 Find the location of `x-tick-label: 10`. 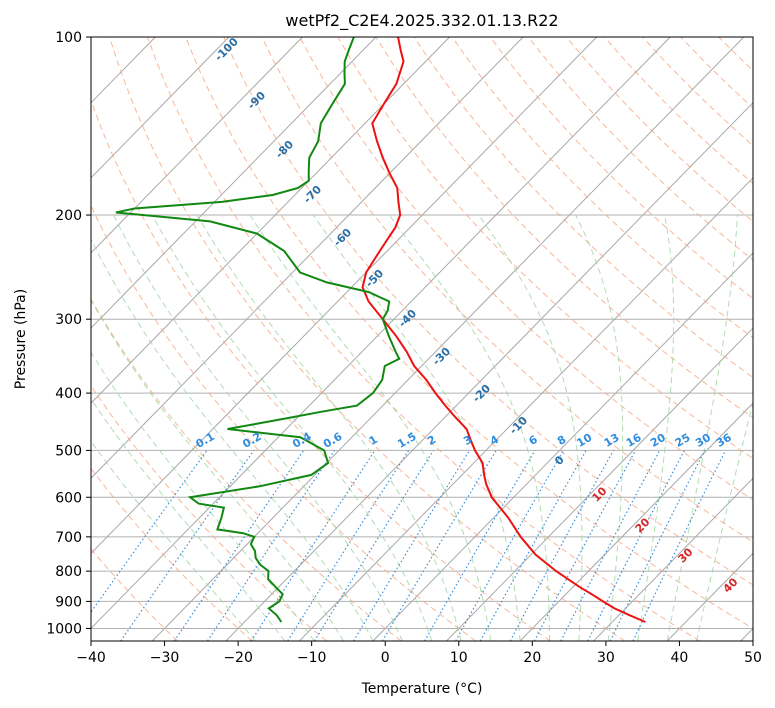

x-tick-label: 10 is located at coordinates (459, 658).